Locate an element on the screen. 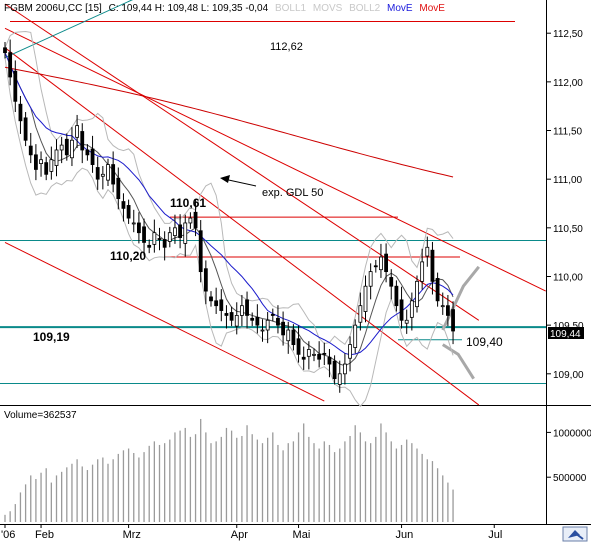 Image resolution: width=591 pixels, height=548 pixels. volume-label: Volume=362537 is located at coordinates (40, 415).